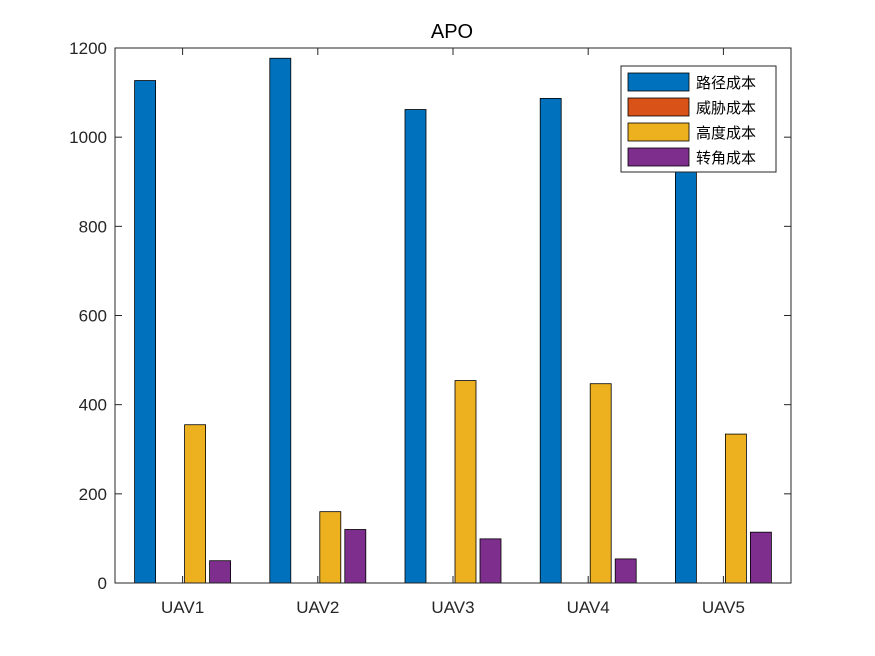  What do you see at coordinates (723, 607) in the screenshot?
I see `x-tick-label-uav5: UAV5` at bounding box center [723, 607].